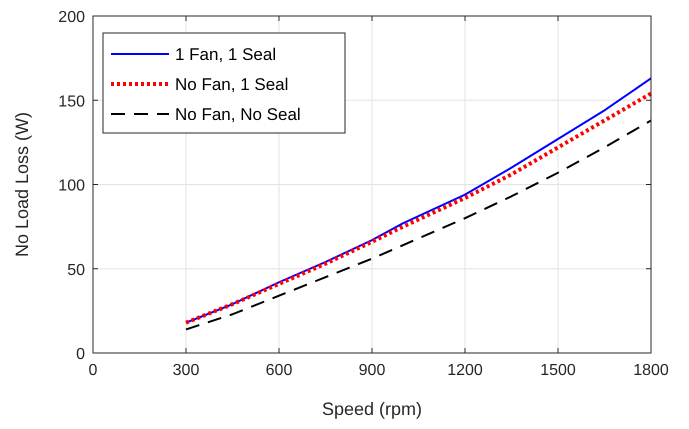  What do you see at coordinates (651, 370) in the screenshot?
I see `x-tick-label: 1800` at bounding box center [651, 370].